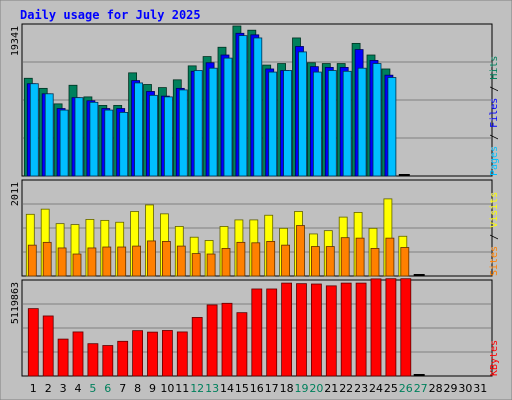  What do you see at coordinates (451, 388) in the screenshot?
I see `day-label: 29` at bounding box center [451, 388].